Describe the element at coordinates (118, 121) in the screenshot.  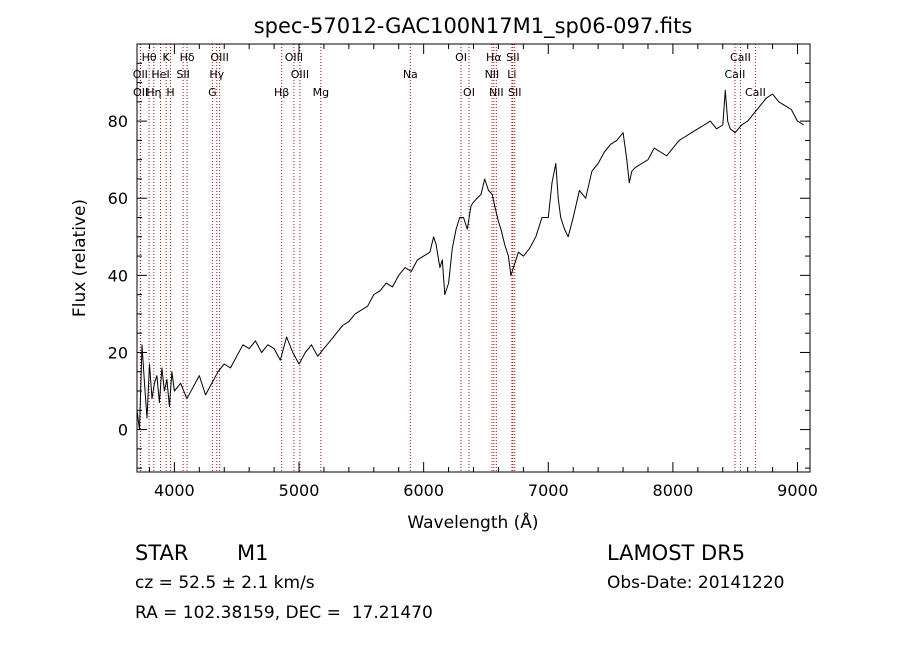
I see `y-tick-label: 80` at that location.